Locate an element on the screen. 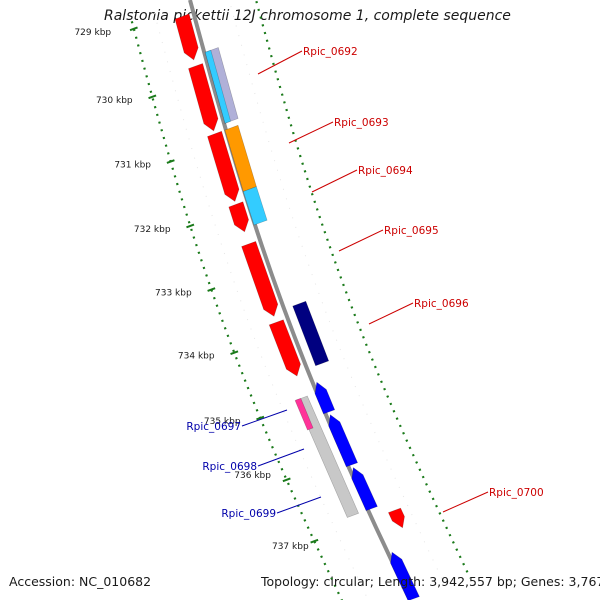 The height and width of the screenshot is (600, 600). gene-label: Rpic_0700 is located at coordinates (516, 493).